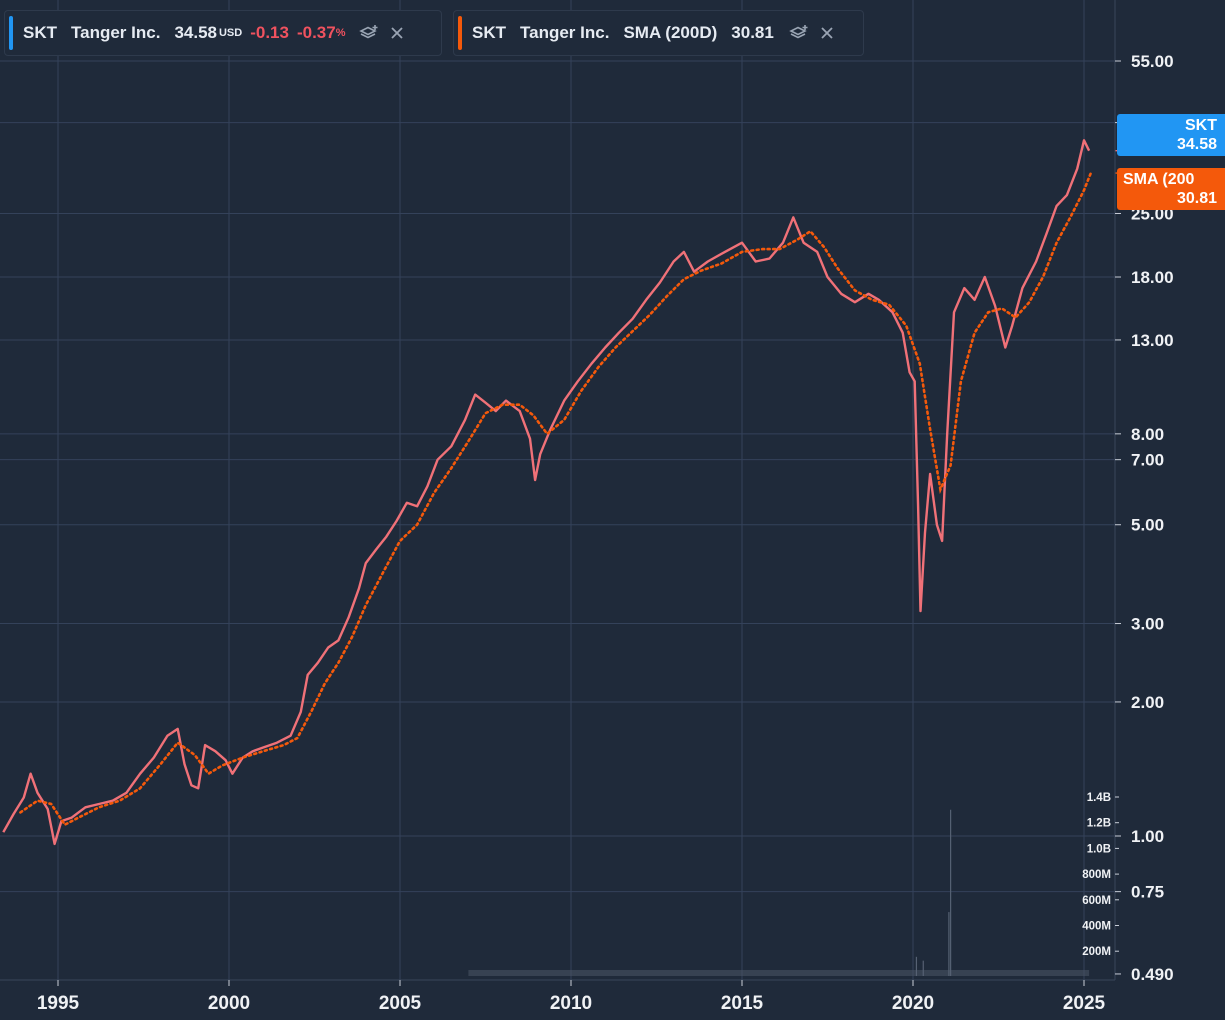 This screenshot has width=1225, height=1020. Describe the element at coordinates (1096, 952) in the screenshot. I see `volume-tick-label: 200M` at that location.